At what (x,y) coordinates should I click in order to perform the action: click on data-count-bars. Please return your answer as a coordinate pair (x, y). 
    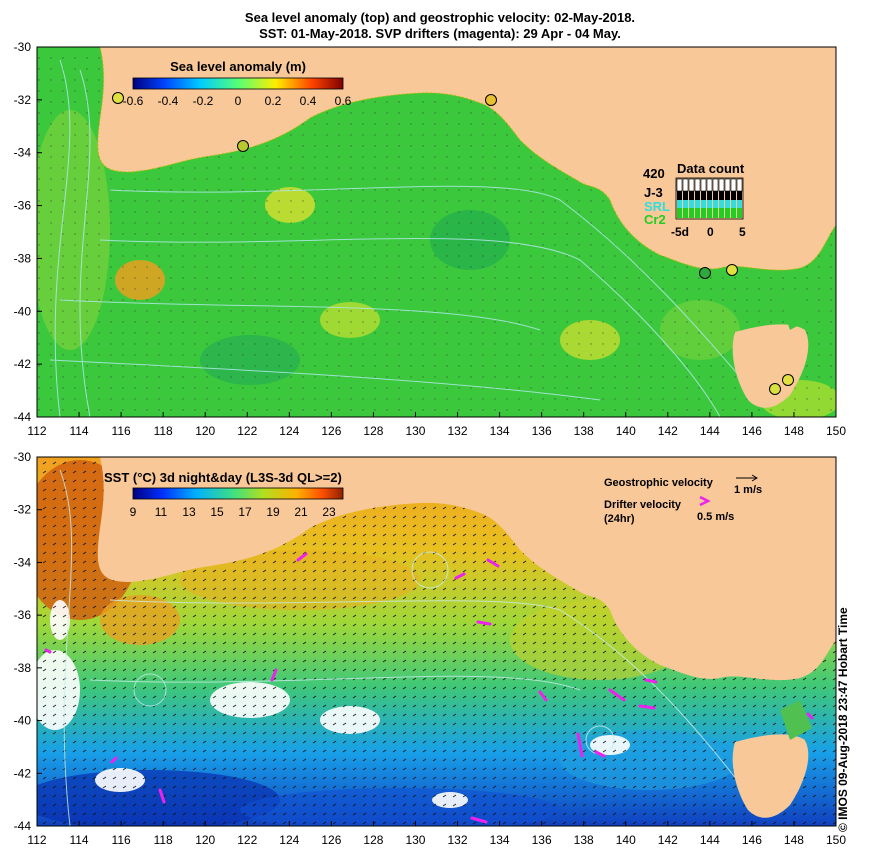
    Looking at the image, I should click on (709, 198).